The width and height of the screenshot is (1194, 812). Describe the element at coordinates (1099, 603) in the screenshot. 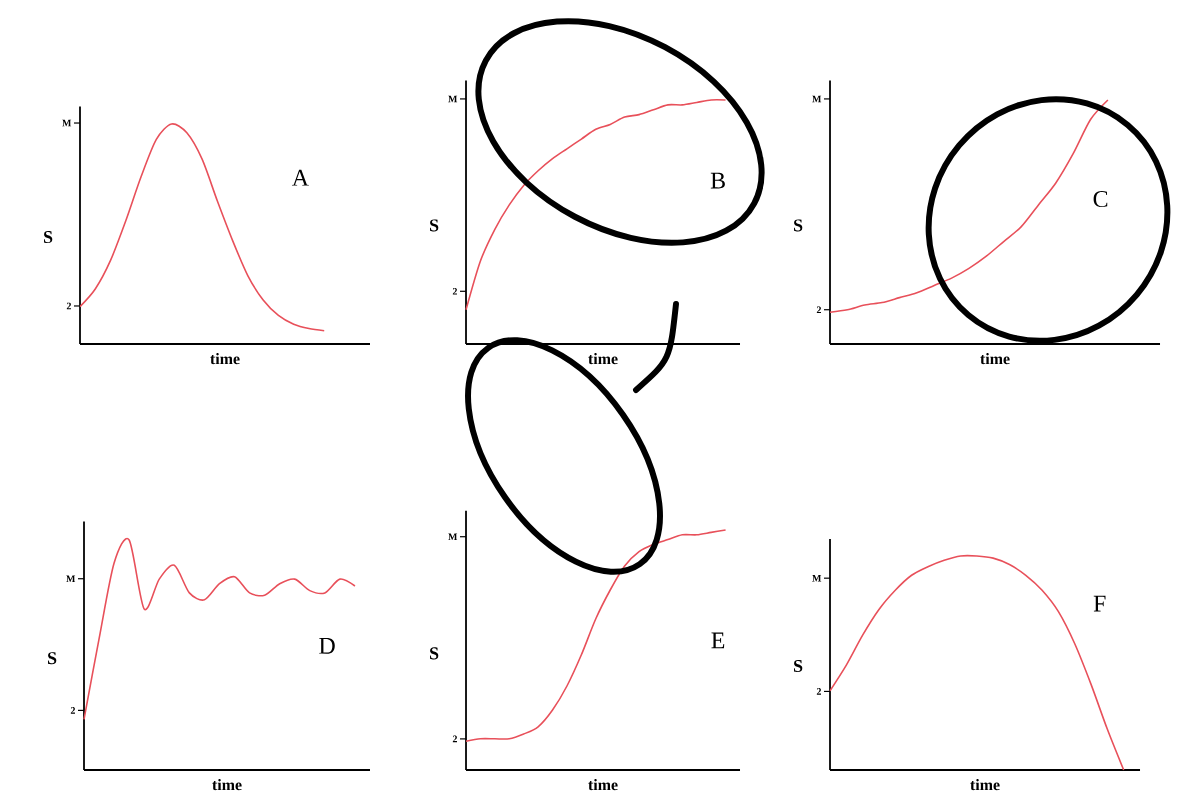

I see `text: F` at that location.